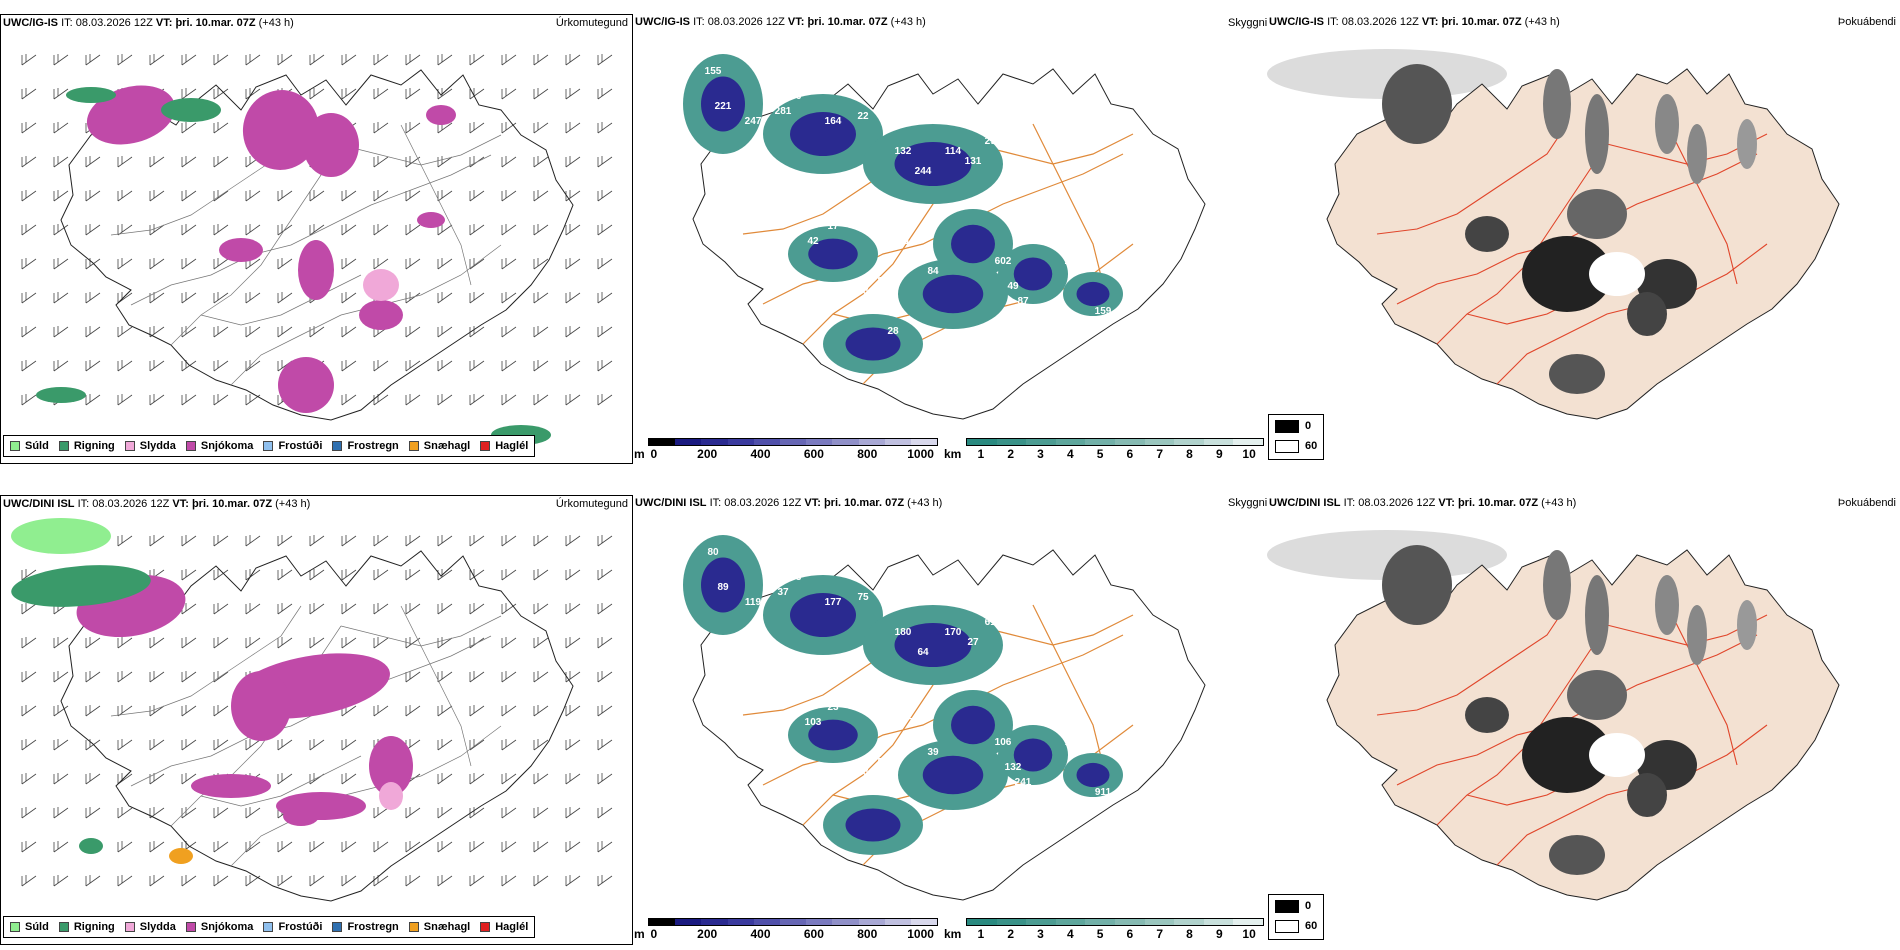 The height and width of the screenshot is (950, 1900). I want to click on panel-title: Skyggni, so click(1248, 503).